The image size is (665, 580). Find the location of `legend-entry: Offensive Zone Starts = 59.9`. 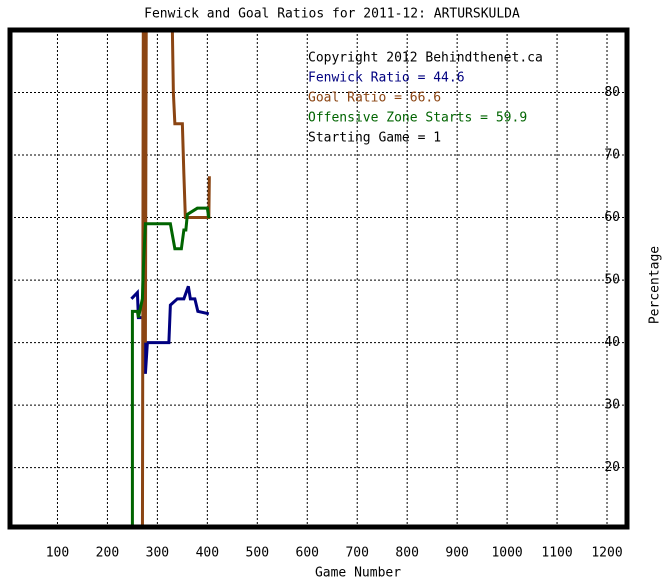

legend-entry: Offensive Zone Starts = 59.9 is located at coordinates (417, 118).